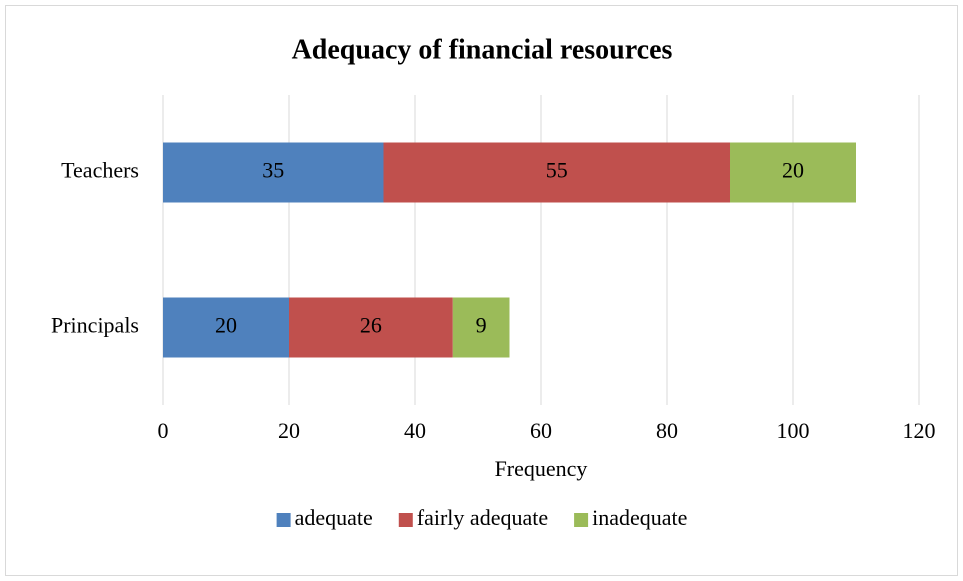  I want to click on data-label: 9, so click(481, 325).